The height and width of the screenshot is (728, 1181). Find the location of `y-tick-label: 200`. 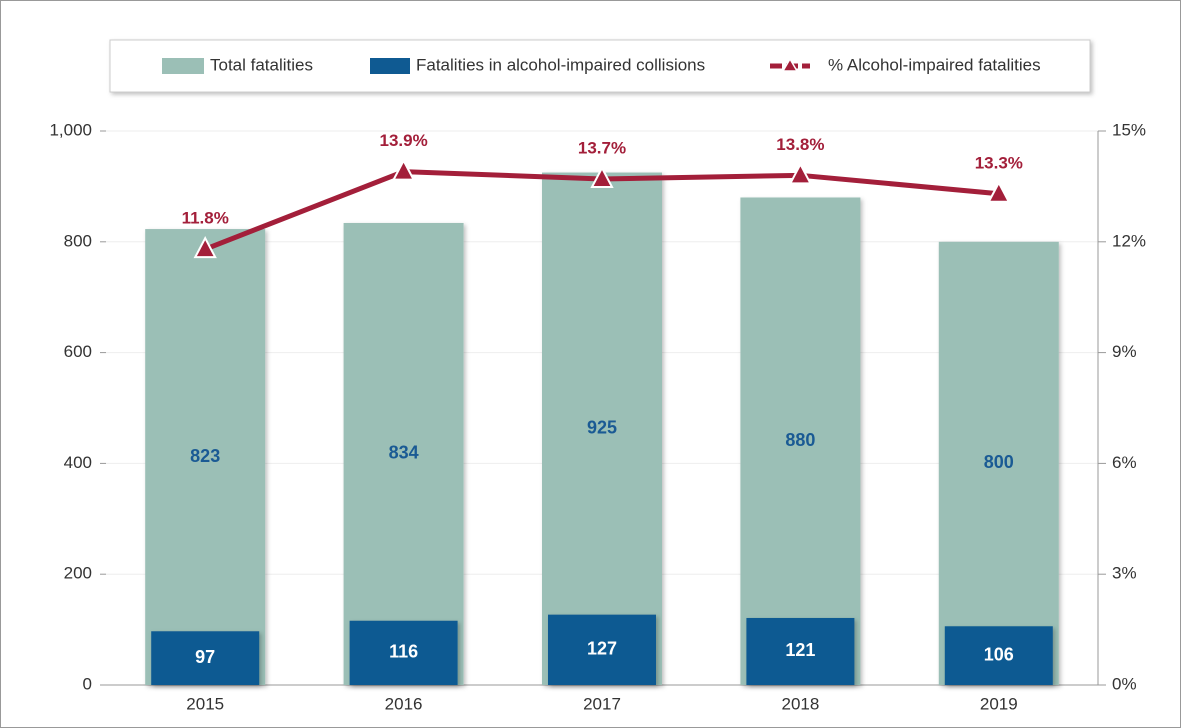

y-tick-label: 200 is located at coordinates (78, 573).